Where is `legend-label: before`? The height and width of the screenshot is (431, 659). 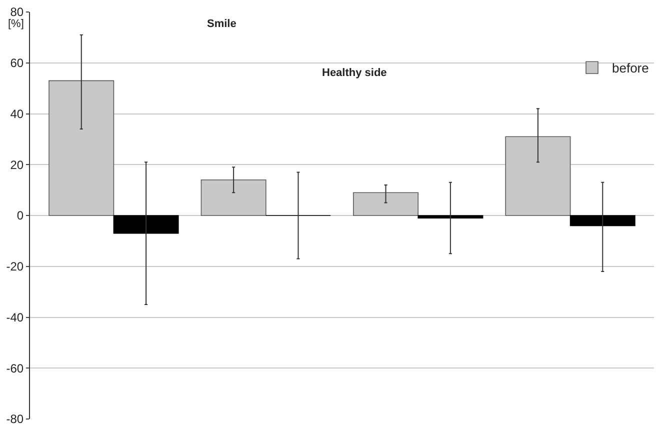 legend-label: before is located at coordinates (630, 68).